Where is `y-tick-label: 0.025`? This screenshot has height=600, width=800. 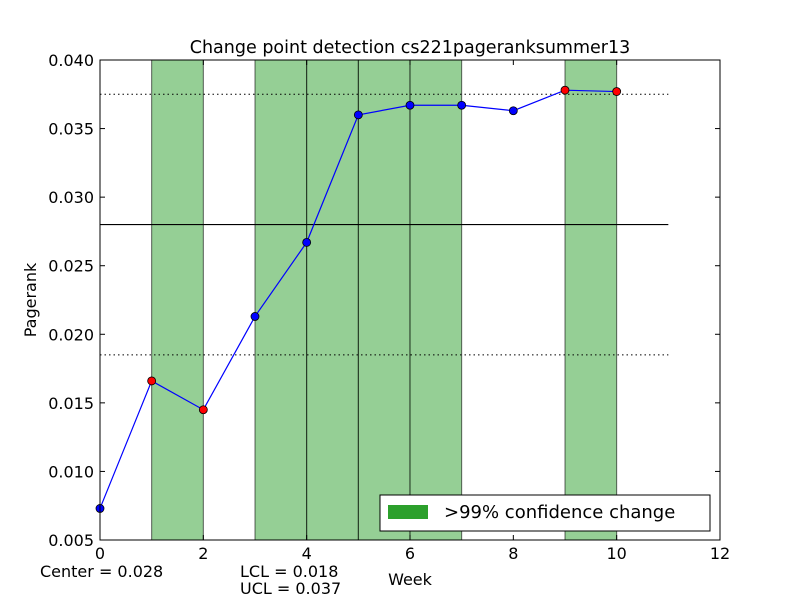
y-tick-label: 0.025 is located at coordinates (71, 266).